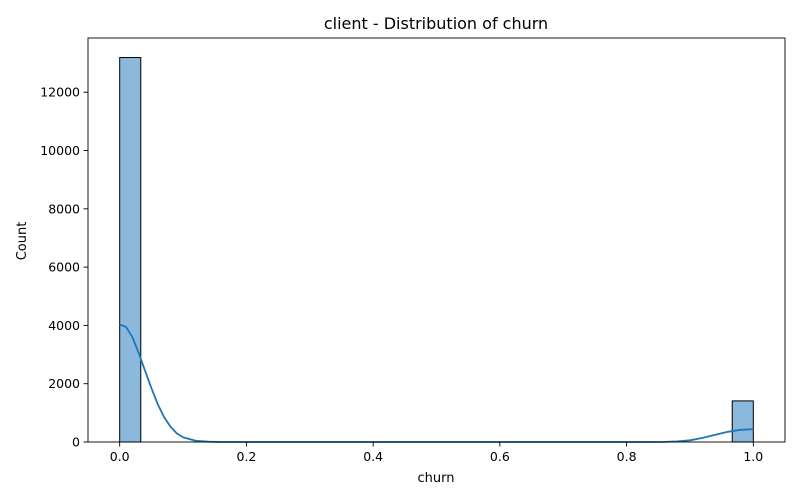 The height and width of the screenshot is (500, 800). What do you see at coordinates (436, 23) in the screenshot?
I see `chart-title: client - Distribution of churn` at bounding box center [436, 23].